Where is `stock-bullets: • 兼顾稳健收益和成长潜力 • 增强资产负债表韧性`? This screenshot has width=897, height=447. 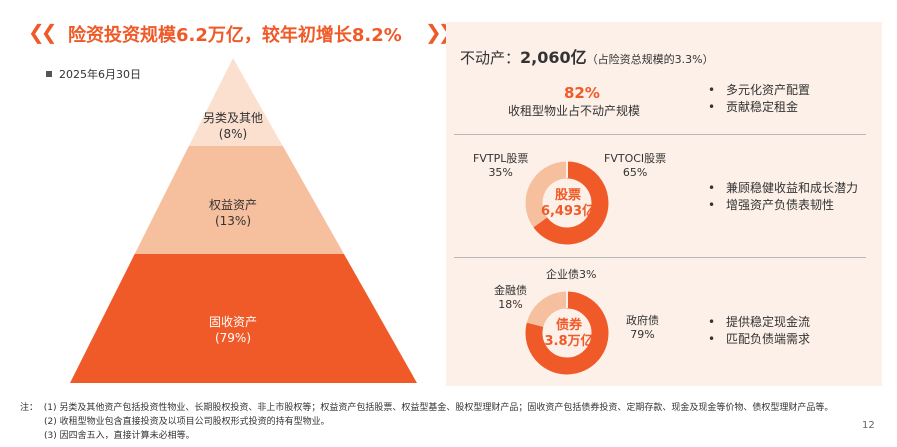
stock-bullets: • 兼顾稳健收益和成长潜力 • 增强资产负债表韧性 is located at coordinates (783, 197).